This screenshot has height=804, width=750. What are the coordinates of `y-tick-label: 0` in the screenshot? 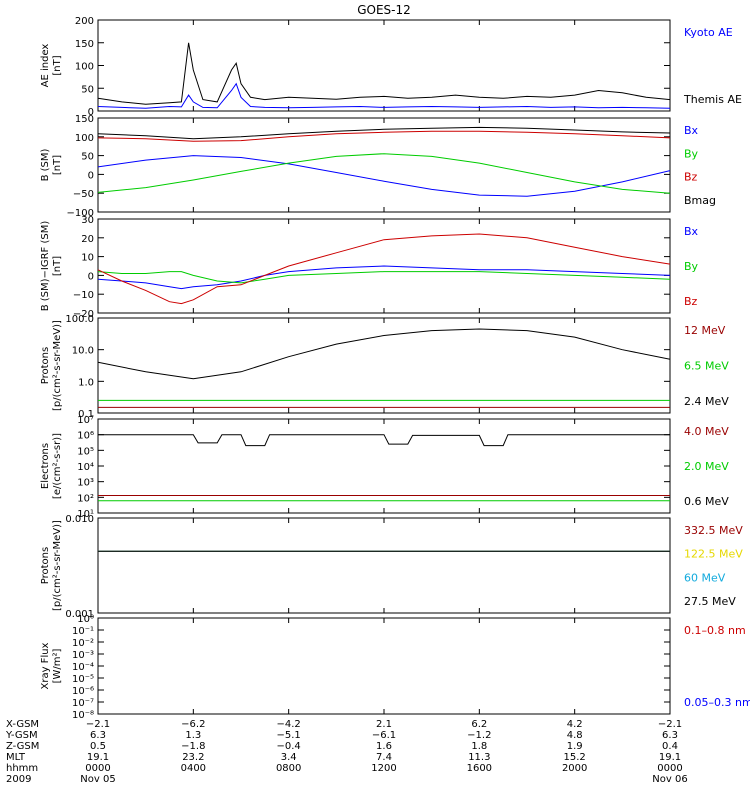 It's located at (91, 175).